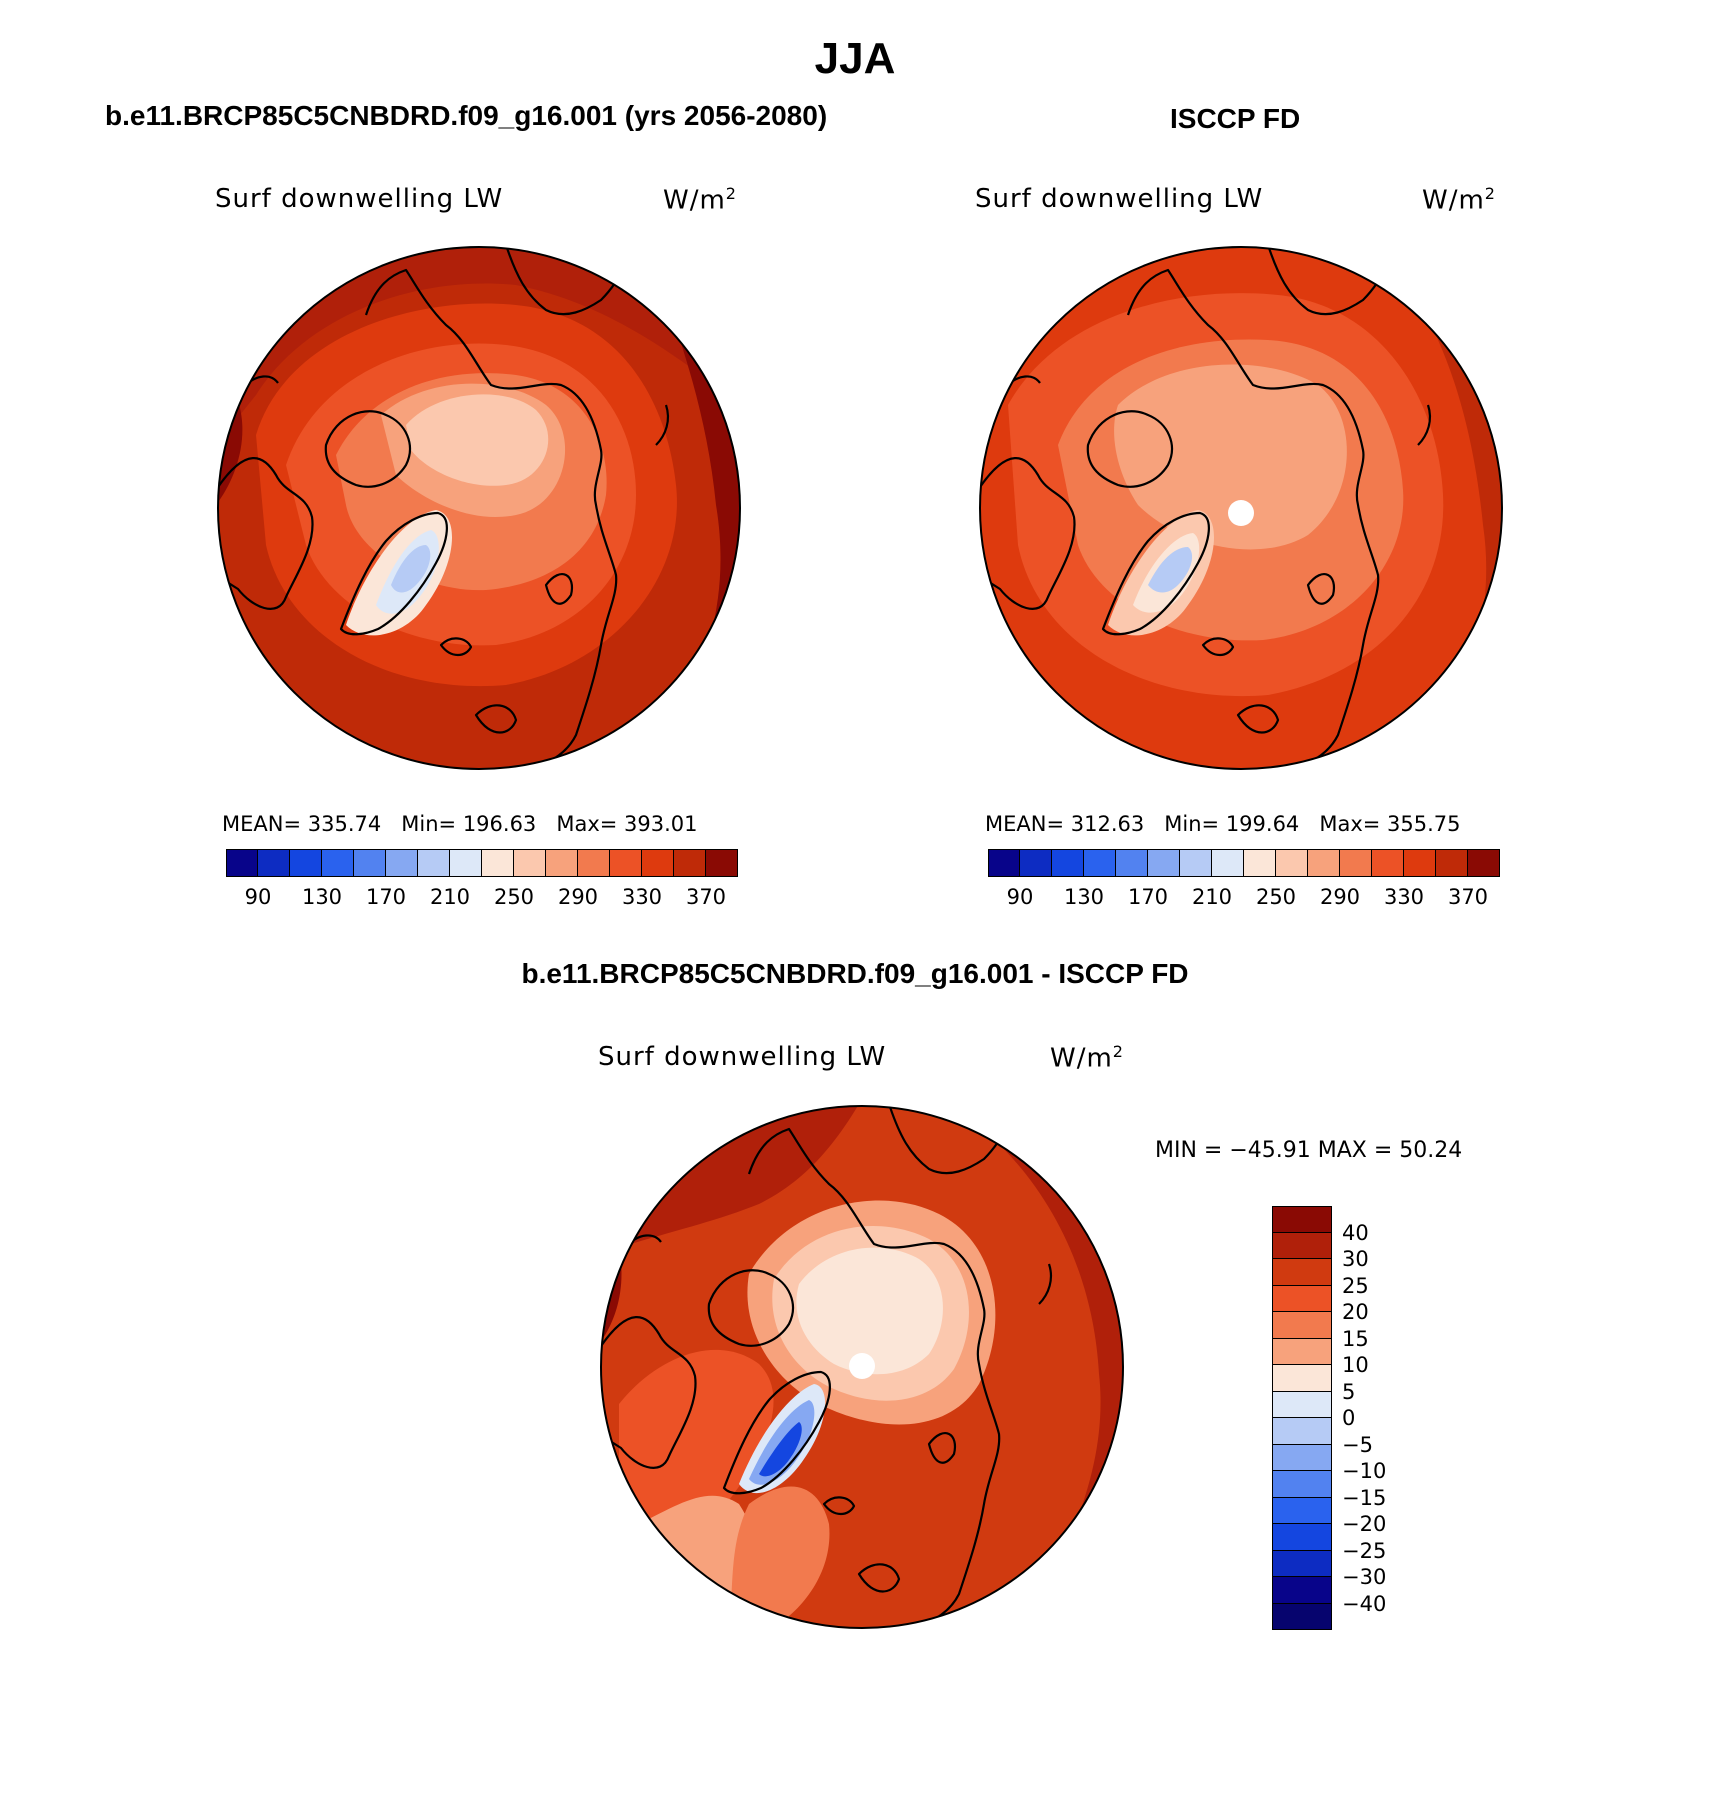 This screenshot has width=1710, height=1816. What do you see at coordinates (359, 199) in the screenshot?
I see `model-variable-label: Surf downwelling LW` at bounding box center [359, 199].